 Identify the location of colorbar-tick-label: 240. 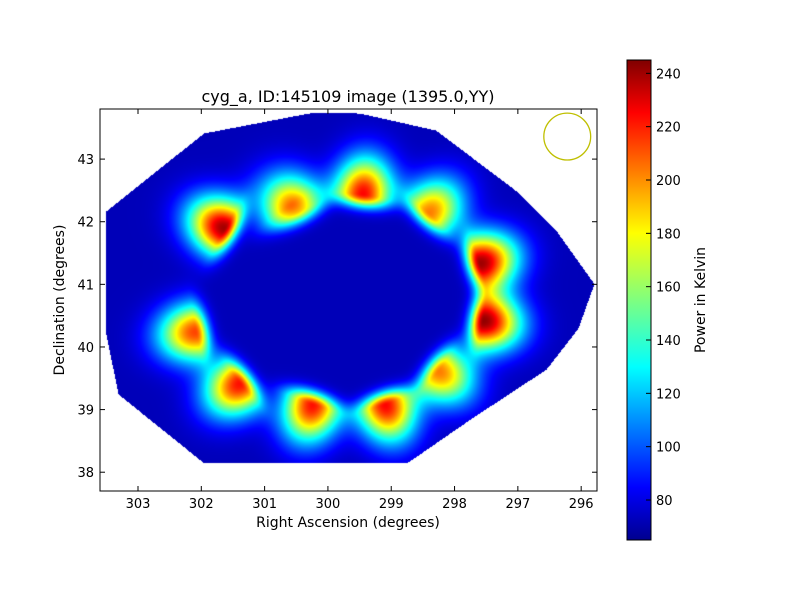
(668, 74).